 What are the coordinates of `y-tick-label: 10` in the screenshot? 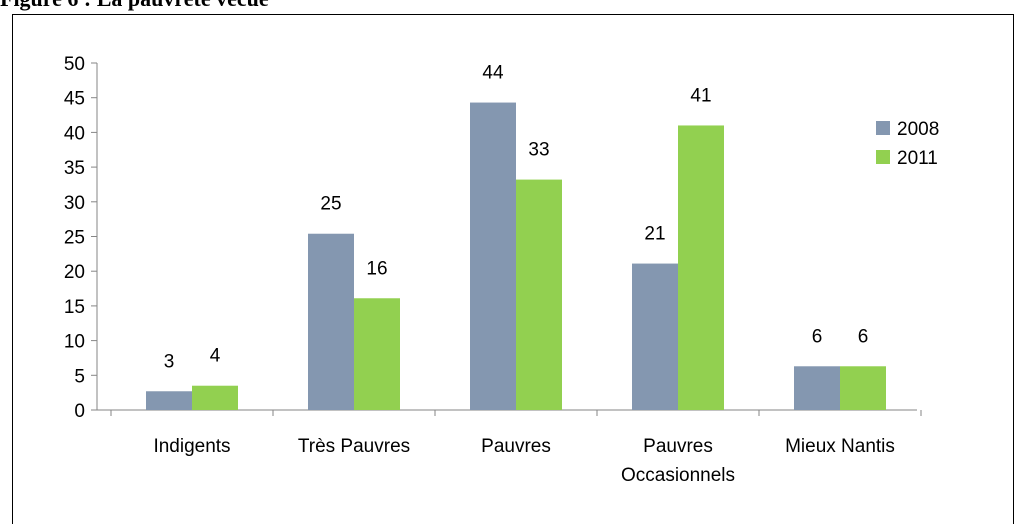 It's located at (74, 342).